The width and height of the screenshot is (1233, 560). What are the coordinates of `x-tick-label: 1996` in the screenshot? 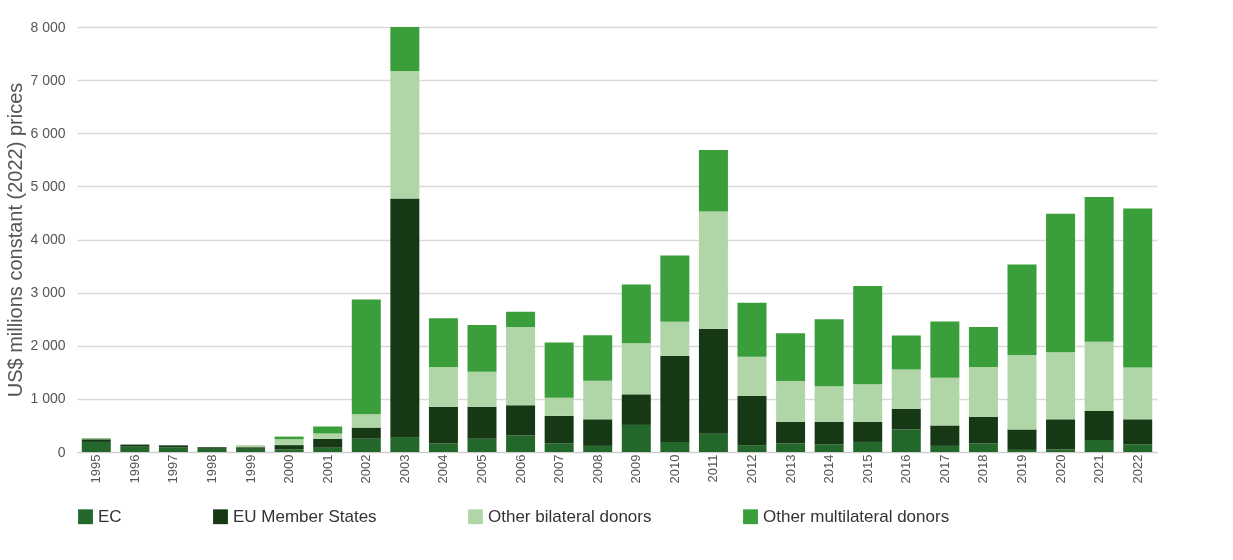 It's located at (134, 469).